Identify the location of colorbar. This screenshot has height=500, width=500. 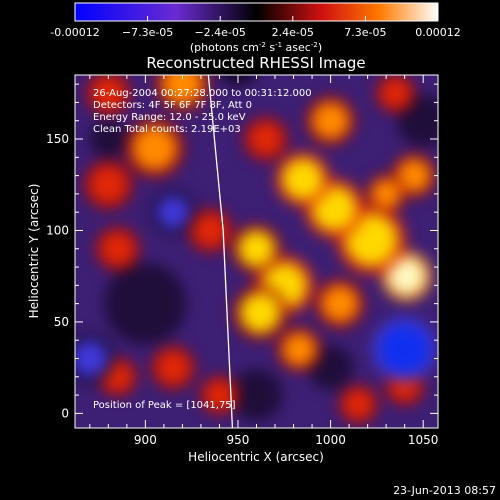
(256, 12).